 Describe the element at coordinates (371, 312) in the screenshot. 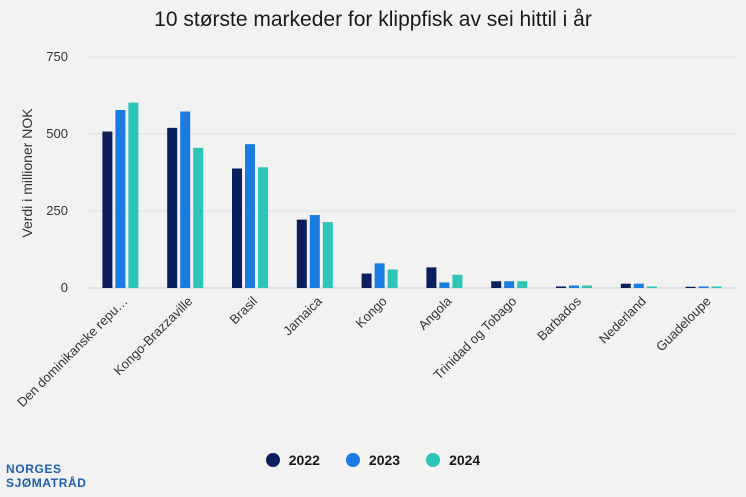

I see `category-label: Kongo` at that location.